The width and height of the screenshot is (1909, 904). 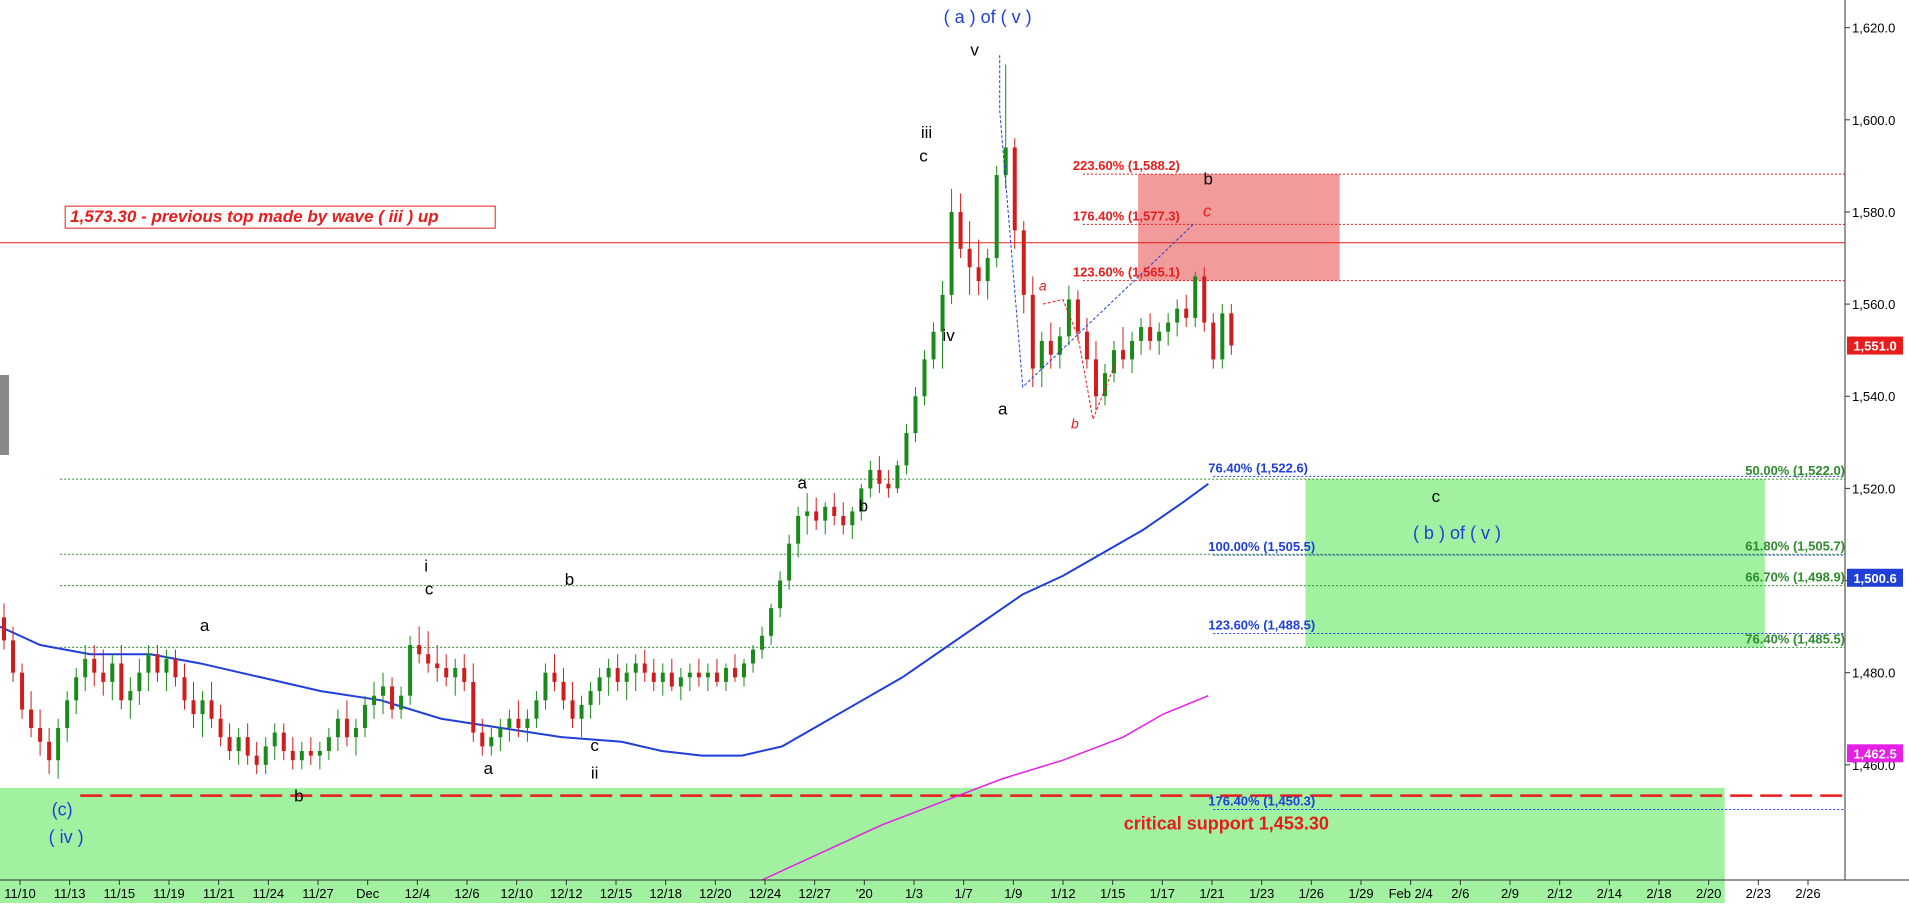 I want to click on x-tick-label-27: 1/29, so click(x=1360, y=893).